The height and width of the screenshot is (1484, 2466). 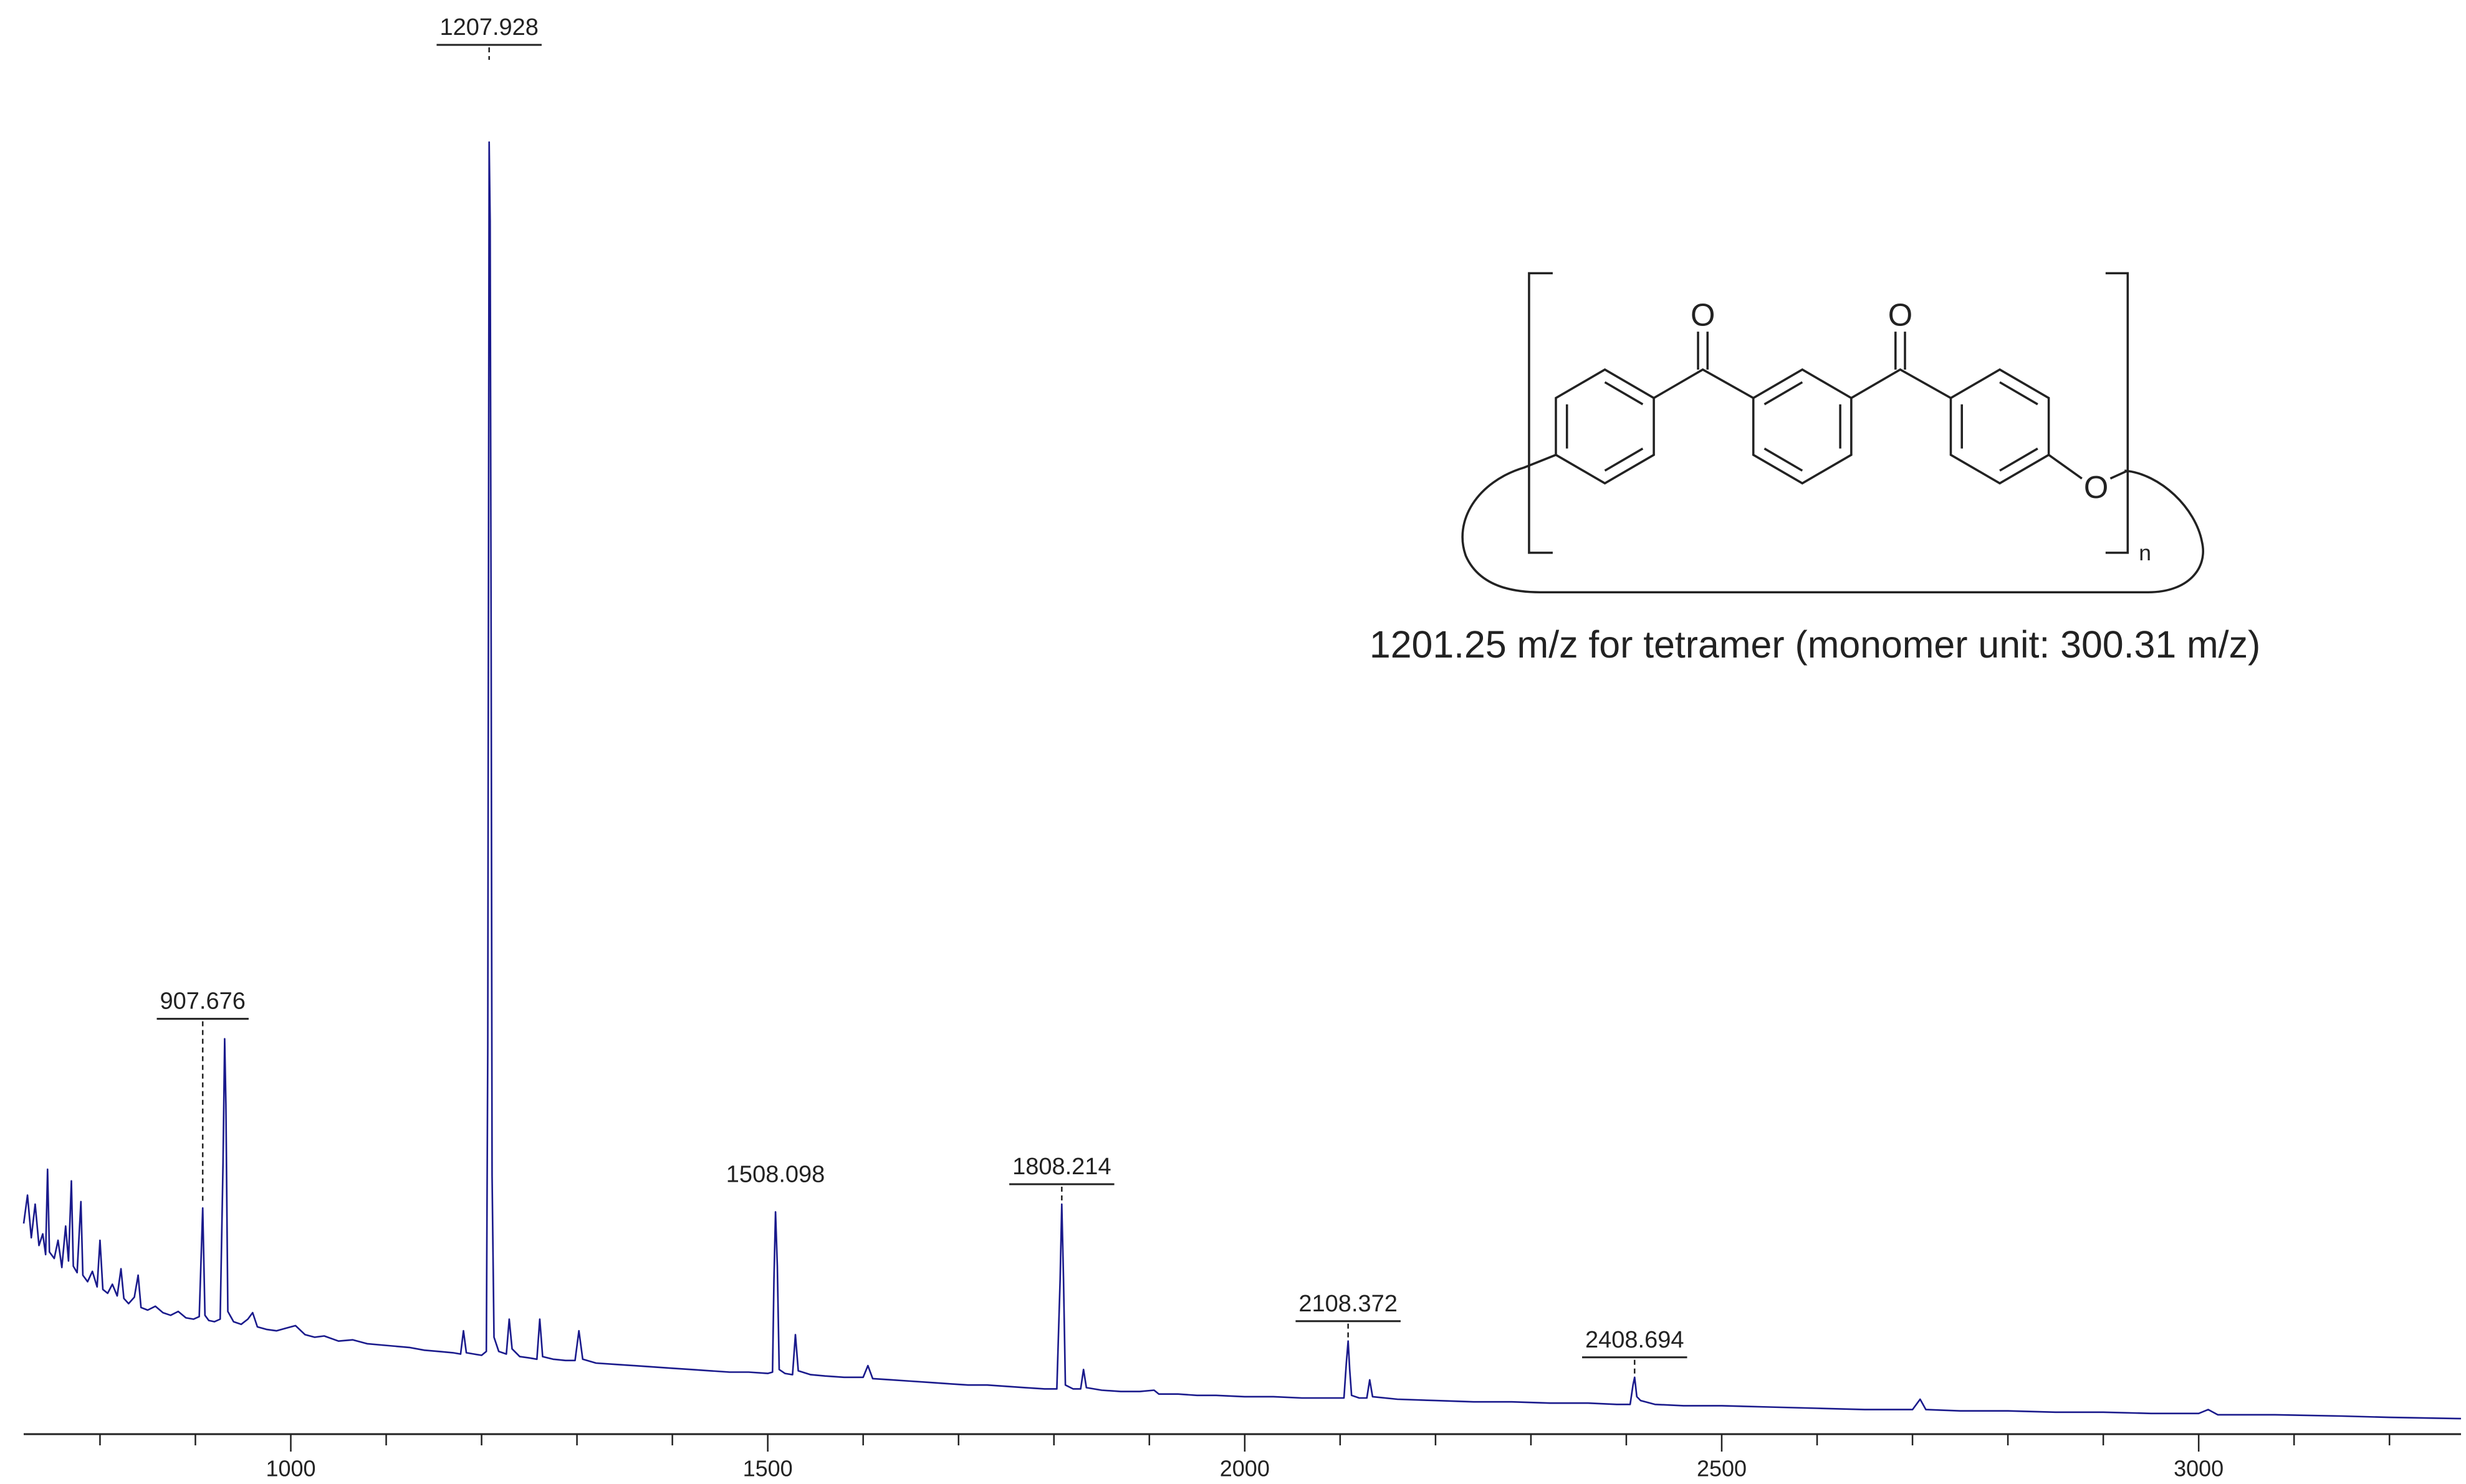 I want to click on peak-label: 1808.214, so click(x=1061, y=1167).